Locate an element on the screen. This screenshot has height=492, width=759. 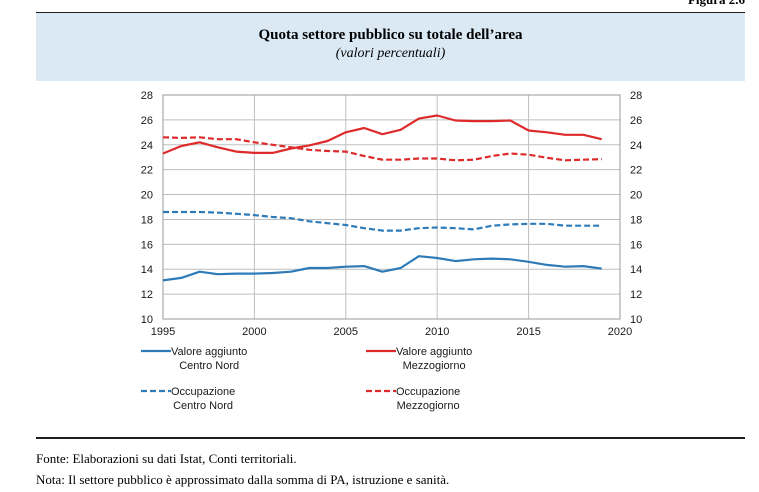
x-tick-label: 2010 is located at coordinates (437, 332).